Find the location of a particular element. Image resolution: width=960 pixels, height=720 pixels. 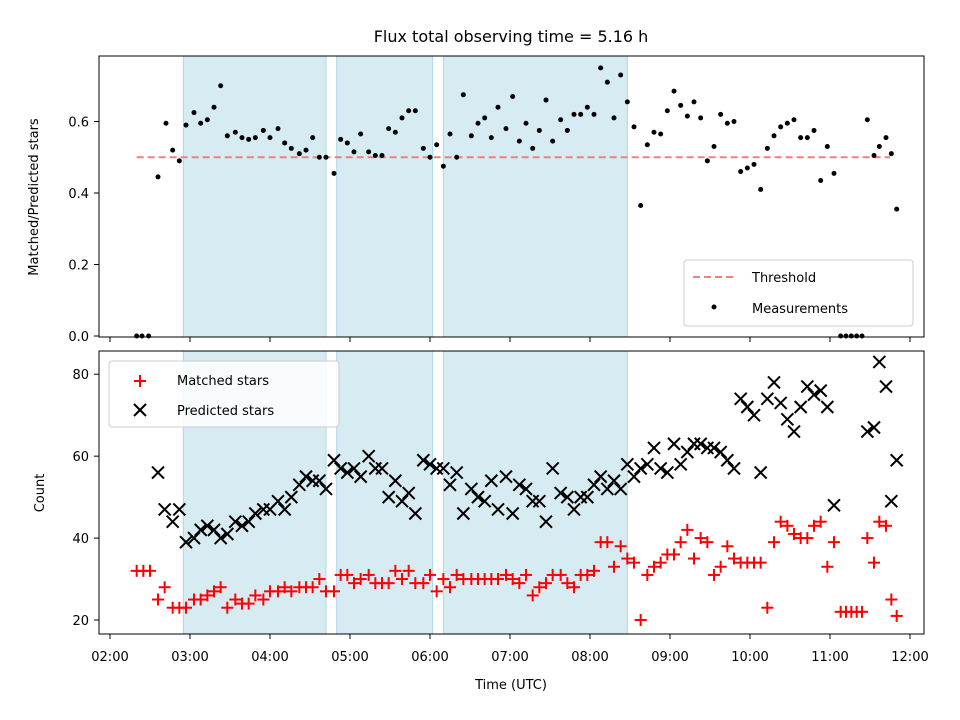

x-tick-label: 08:00 is located at coordinates (589, 657).